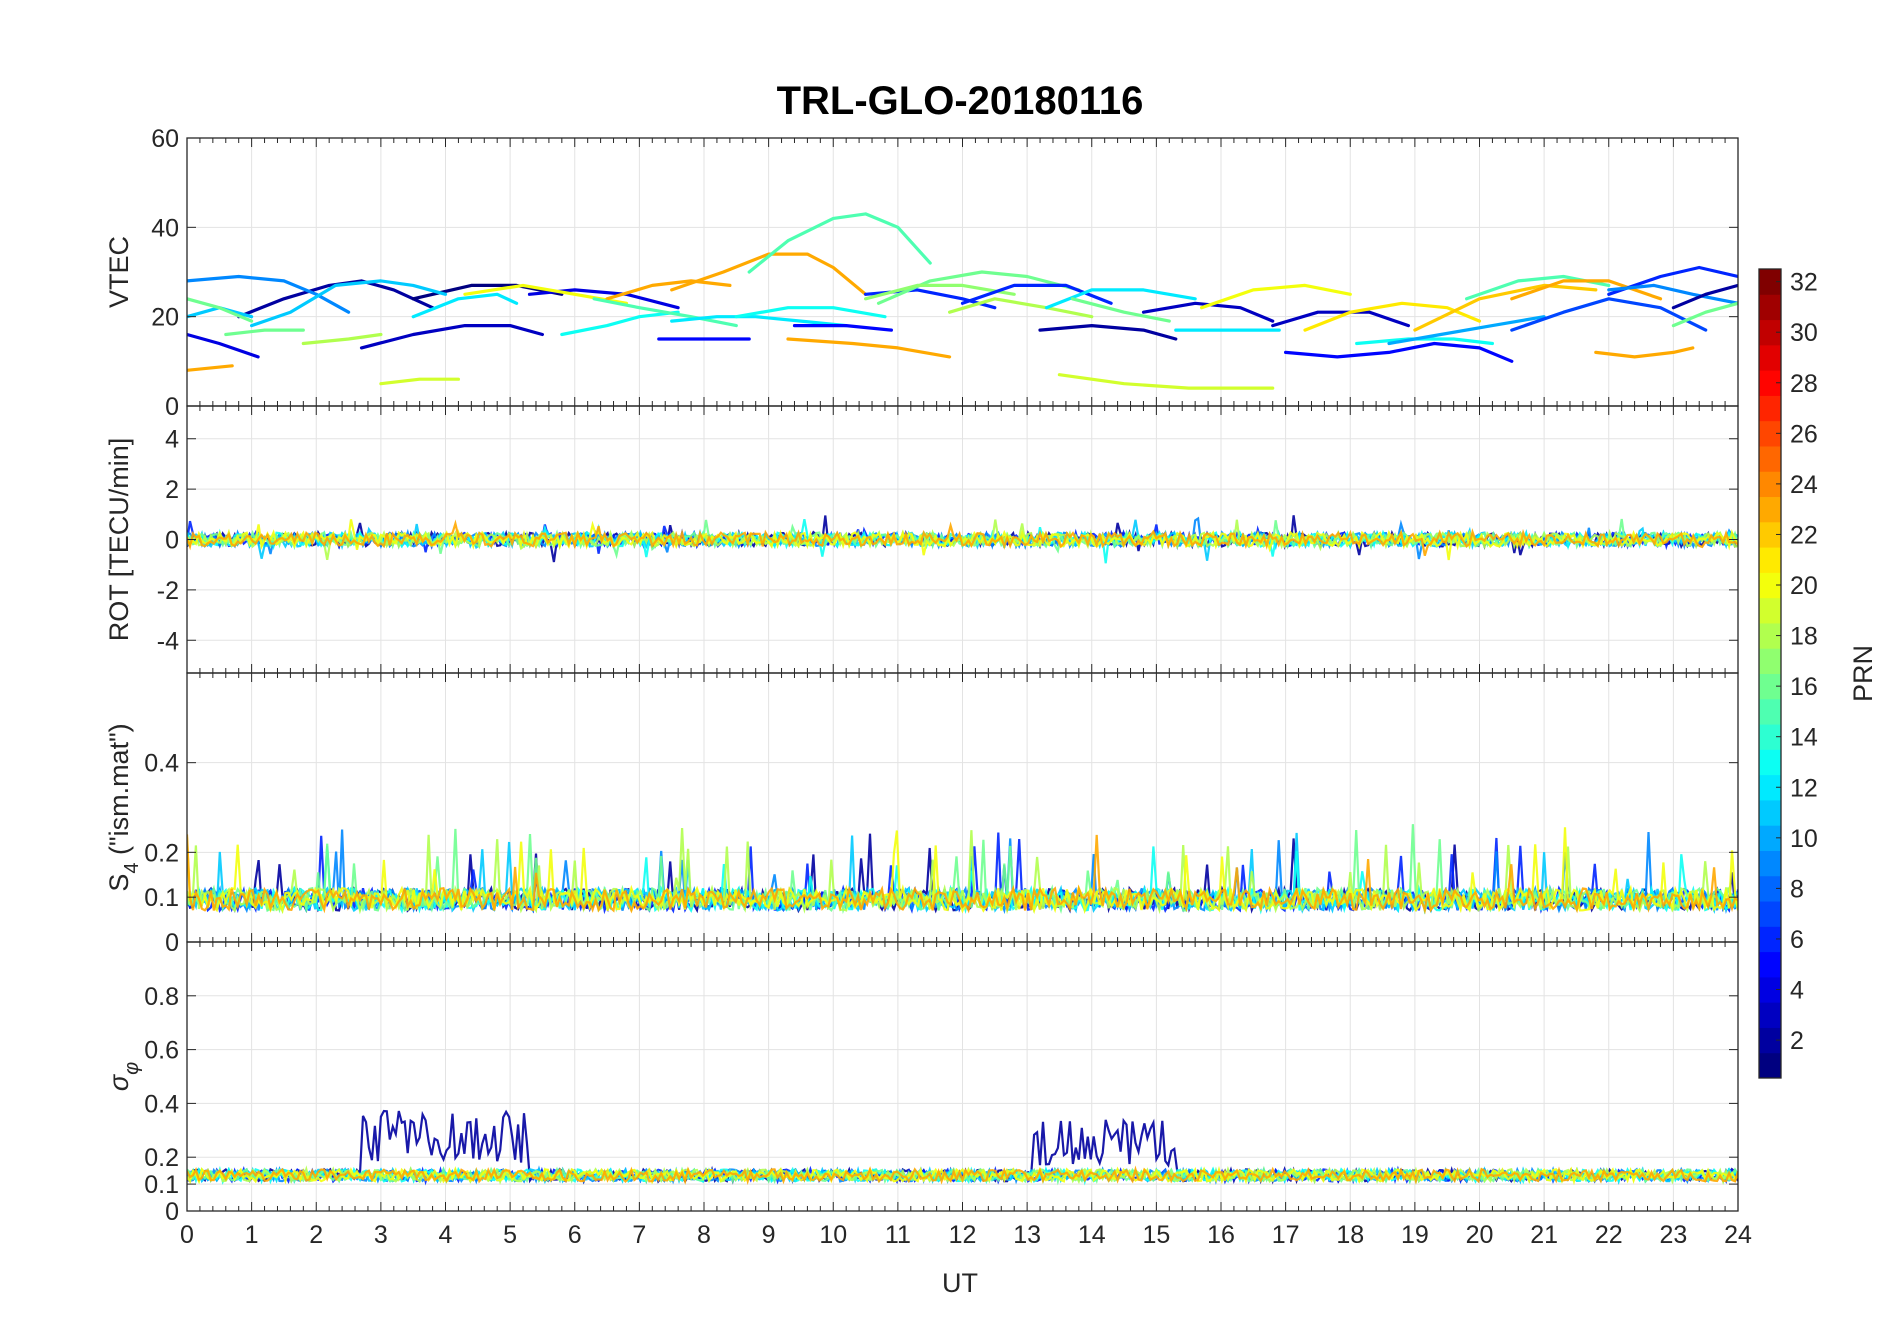  I want to click on colorbar-frame, so click(1770, 673).